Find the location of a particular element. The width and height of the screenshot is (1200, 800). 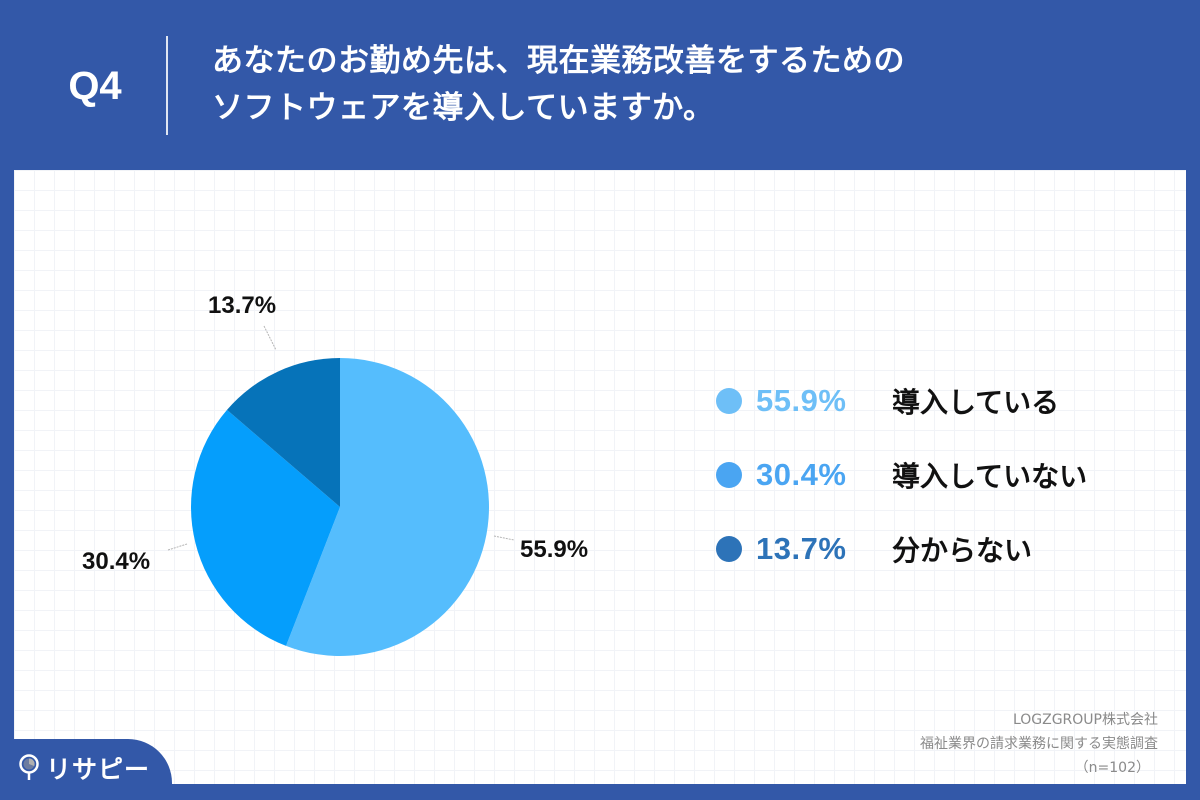

pie-label-slice1: 55.9% is located at coordinates (554, 549).